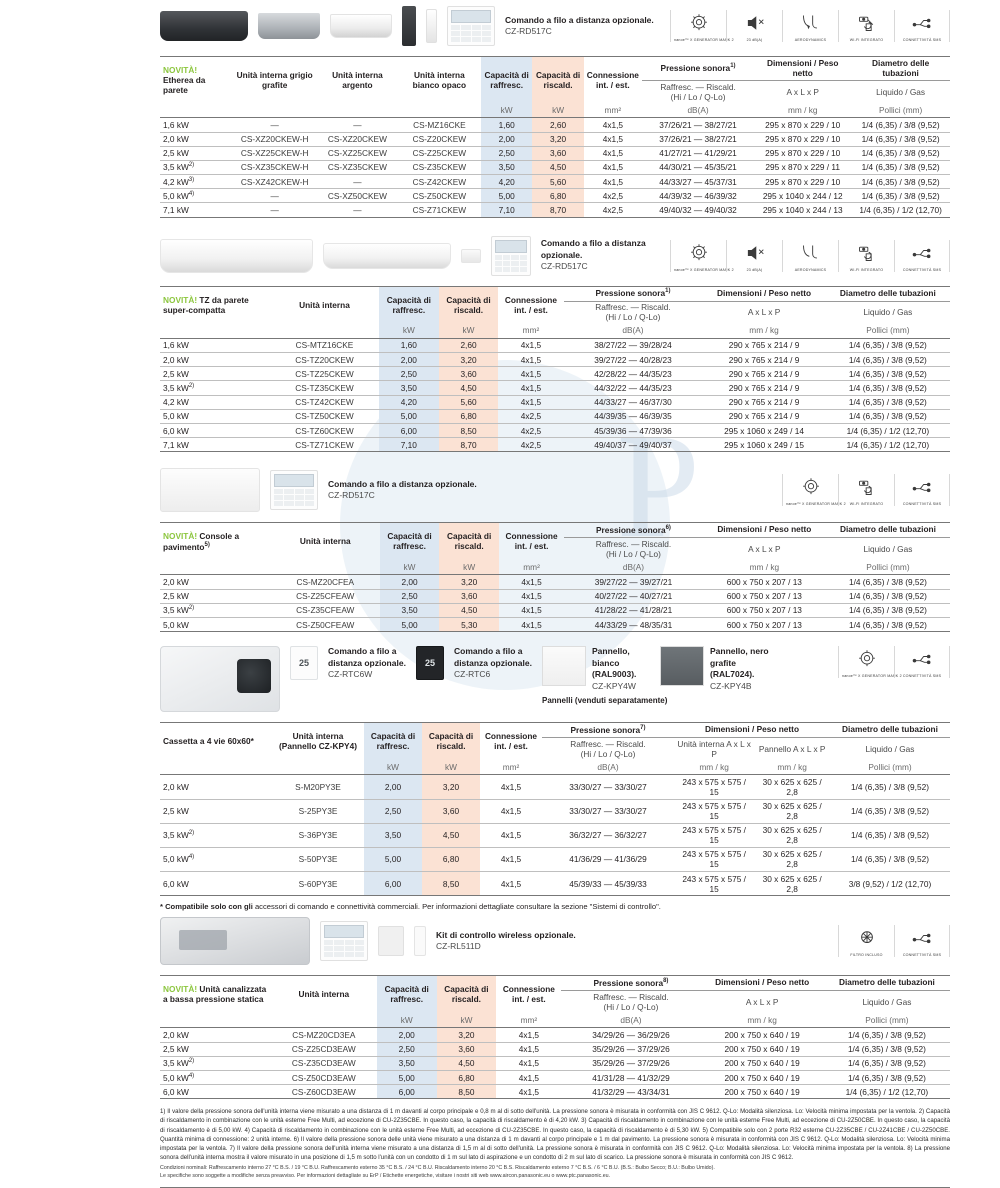  Describe the element at coordinates (922, 504) in the screenshot. I see `feature-caption: CONNETTIVITÀ SMS` at that location.